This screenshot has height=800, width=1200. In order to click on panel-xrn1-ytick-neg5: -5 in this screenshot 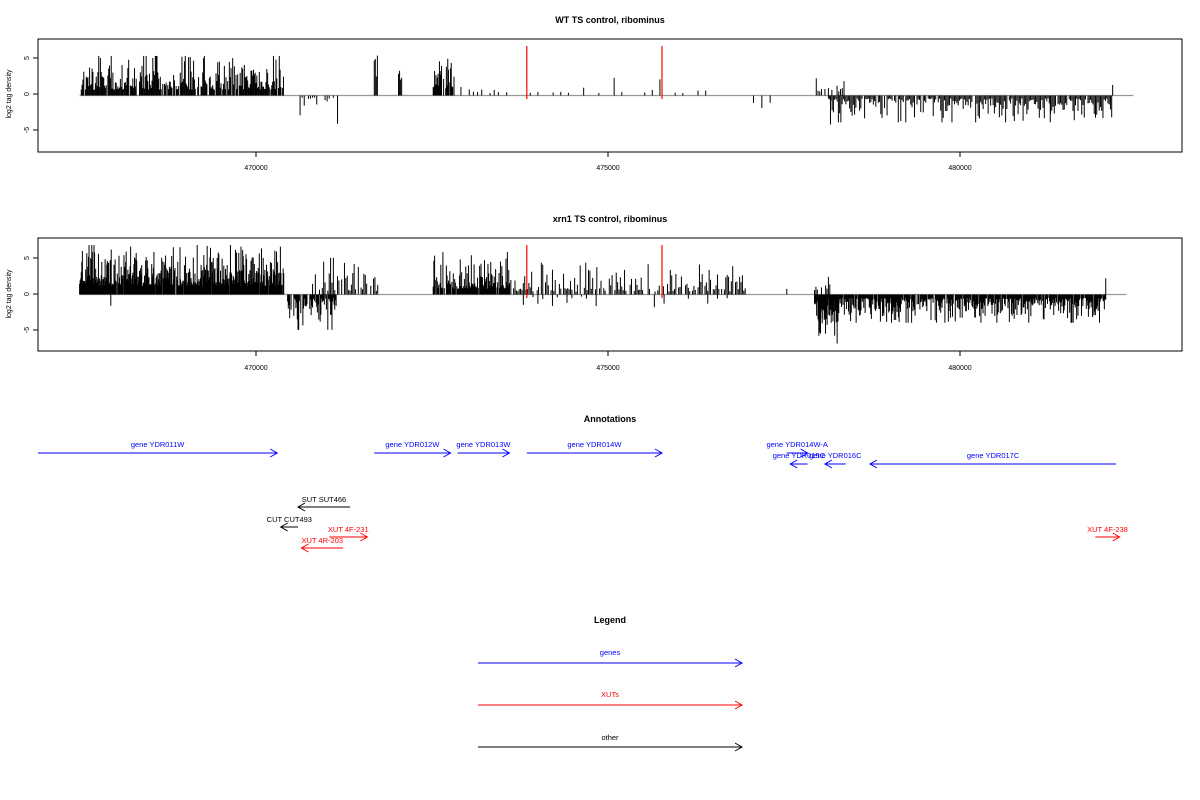, I will do `click(27, 330)`.